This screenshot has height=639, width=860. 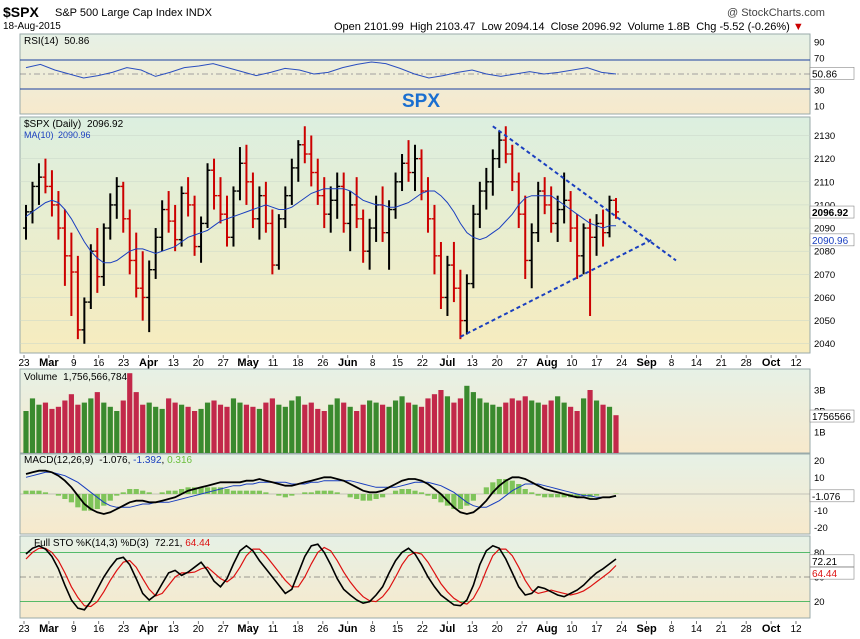 What do you see at coordinates (224, 363) in the screenshot?
I see `date-label: 27` at bounding box center [224, 363].